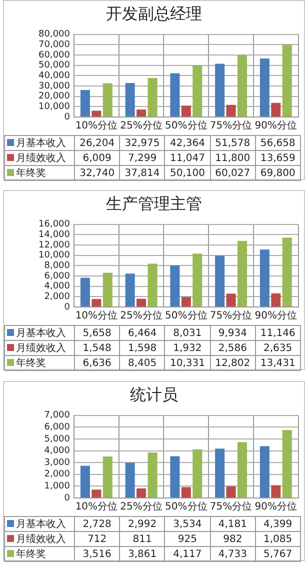  I want to click on data-label: 7,299, so click(142, 158).